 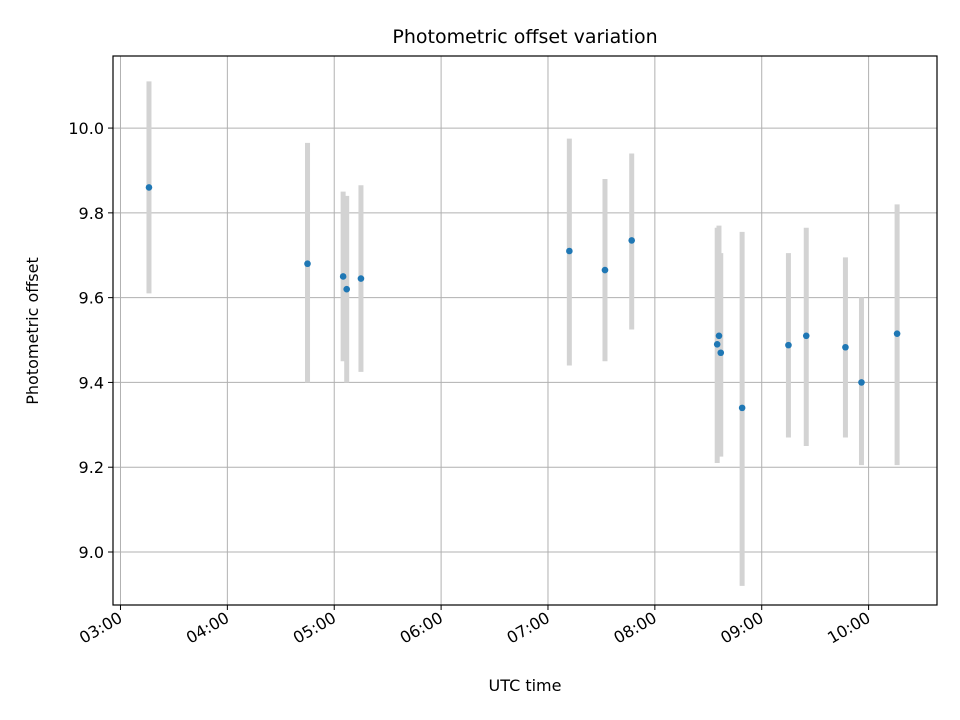 I want to click on y-tick-label: 9.2, so click(x=91, y=467).